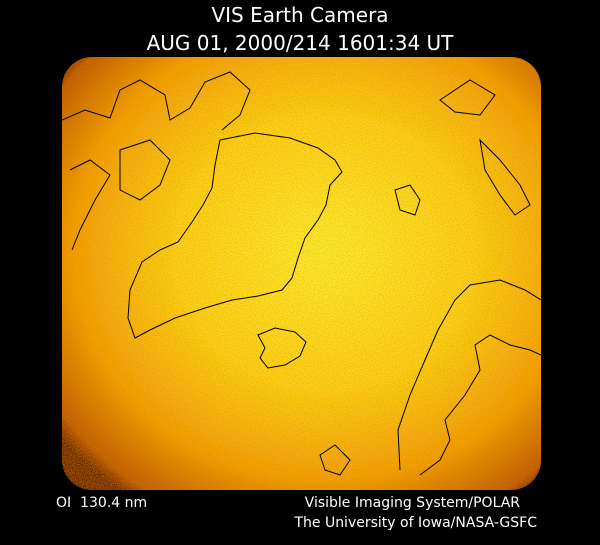 This screenshot has width=600, height=545. I want to click on credit-label: The University of Iowa/NASA-GSFC, so click(415, 523).